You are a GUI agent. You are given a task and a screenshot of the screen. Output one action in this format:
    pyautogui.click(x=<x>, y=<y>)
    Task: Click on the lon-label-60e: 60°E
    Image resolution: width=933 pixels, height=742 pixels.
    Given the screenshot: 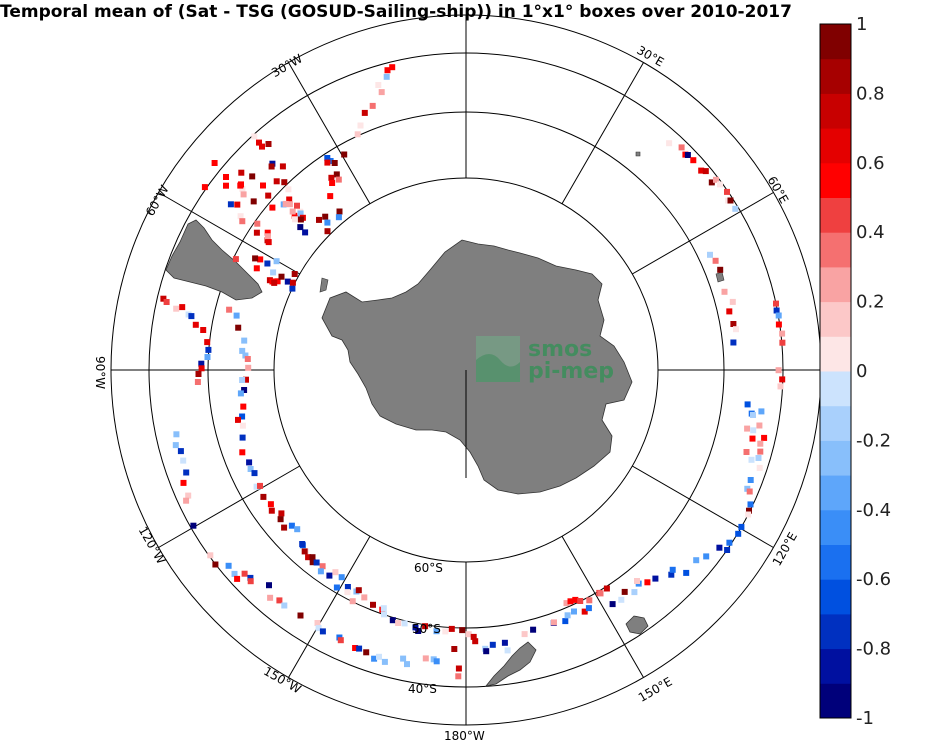 What is the action you would take?
    pyautogui.click(x=778, y=190)
    